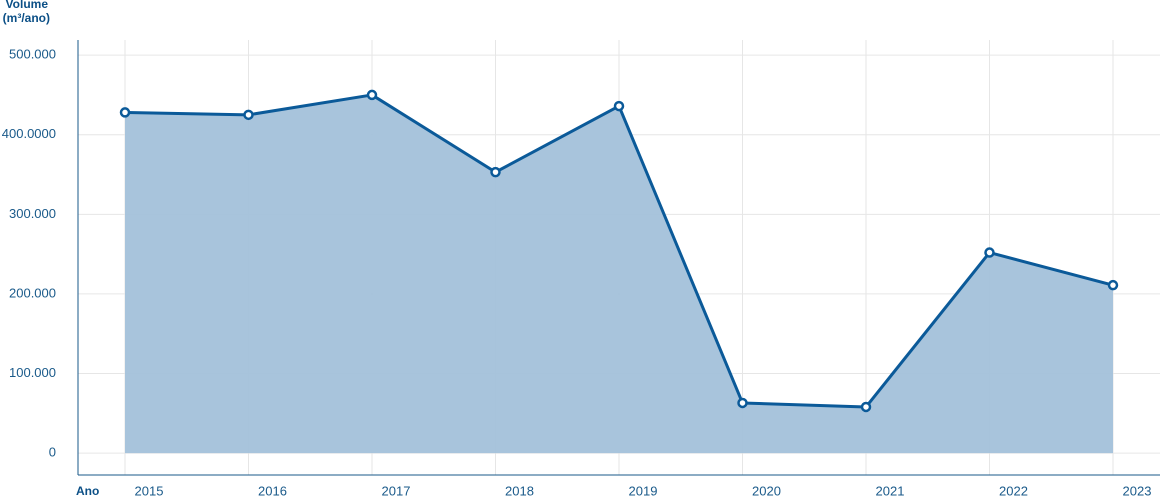 This screenshot has height=498, width=1160. I want to click on y-tick-label: 200.000, so click(32, 292).